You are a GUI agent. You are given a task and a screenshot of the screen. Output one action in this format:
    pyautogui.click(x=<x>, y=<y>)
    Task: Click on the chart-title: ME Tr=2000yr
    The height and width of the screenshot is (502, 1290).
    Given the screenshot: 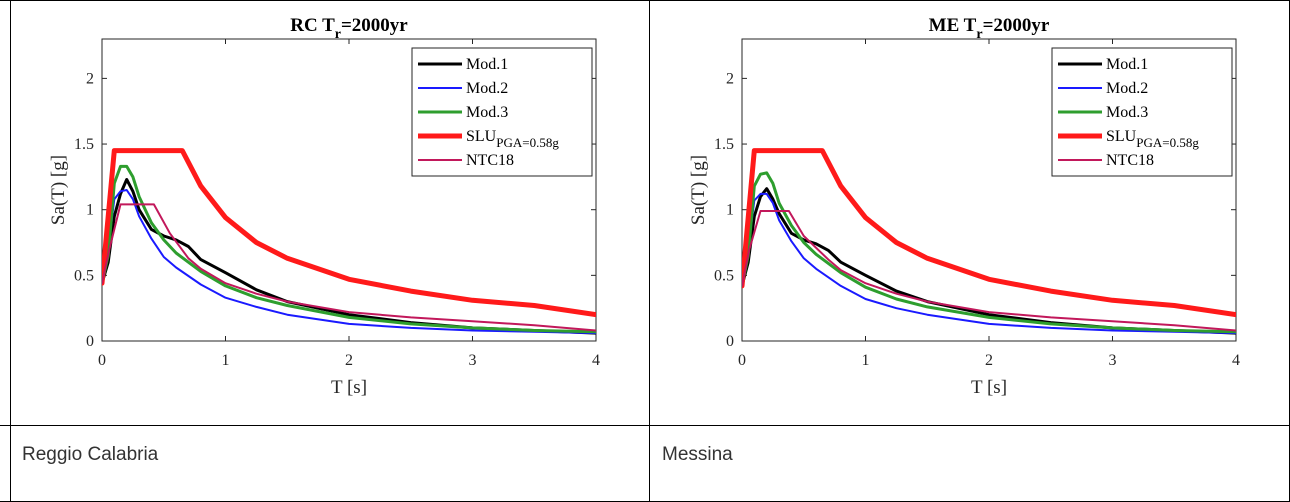 What is the action you would take?
    pyautogui.click(x=989, y=28)
    